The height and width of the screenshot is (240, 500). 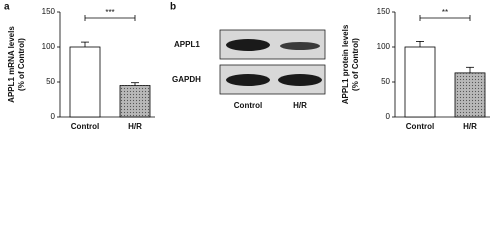 What do you see at coordinates (11, 64) in the screenshot?
I see `y-axis-label: APPL1 mRNA levels` at bounding box center [11, 64].